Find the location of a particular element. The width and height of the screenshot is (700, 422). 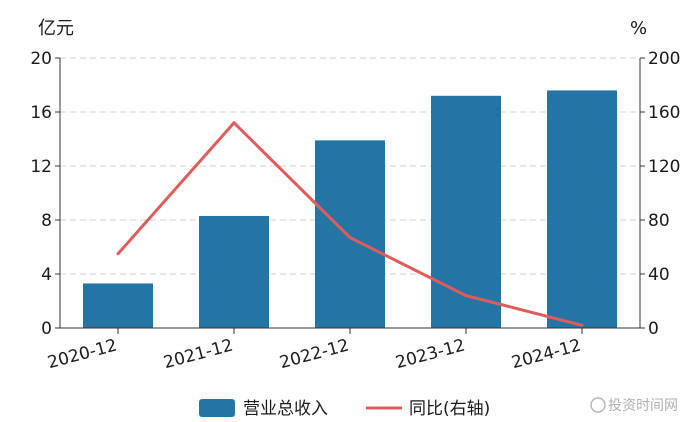

x-tick-label: 2021-12 is located at coordinates (199, 355).